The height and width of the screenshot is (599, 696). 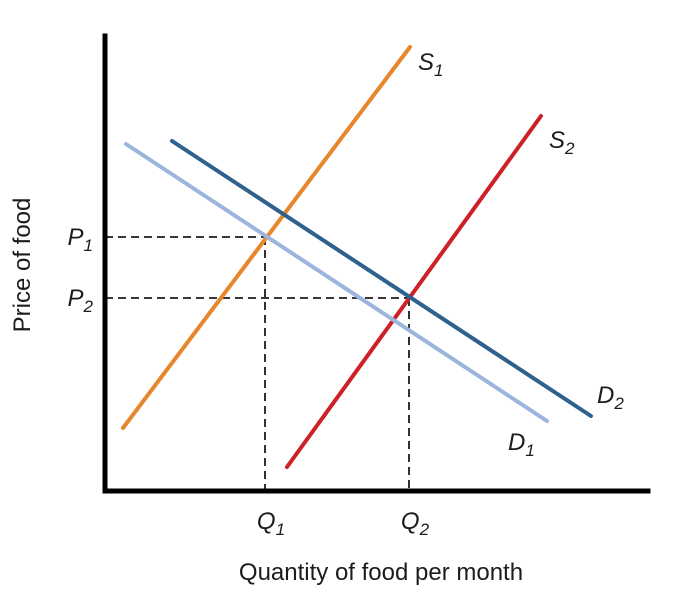 What do you see at coordinates (430, 64) in the screenshot?
I see `curve-label-s1: S1` at bounding box center [430, 64].